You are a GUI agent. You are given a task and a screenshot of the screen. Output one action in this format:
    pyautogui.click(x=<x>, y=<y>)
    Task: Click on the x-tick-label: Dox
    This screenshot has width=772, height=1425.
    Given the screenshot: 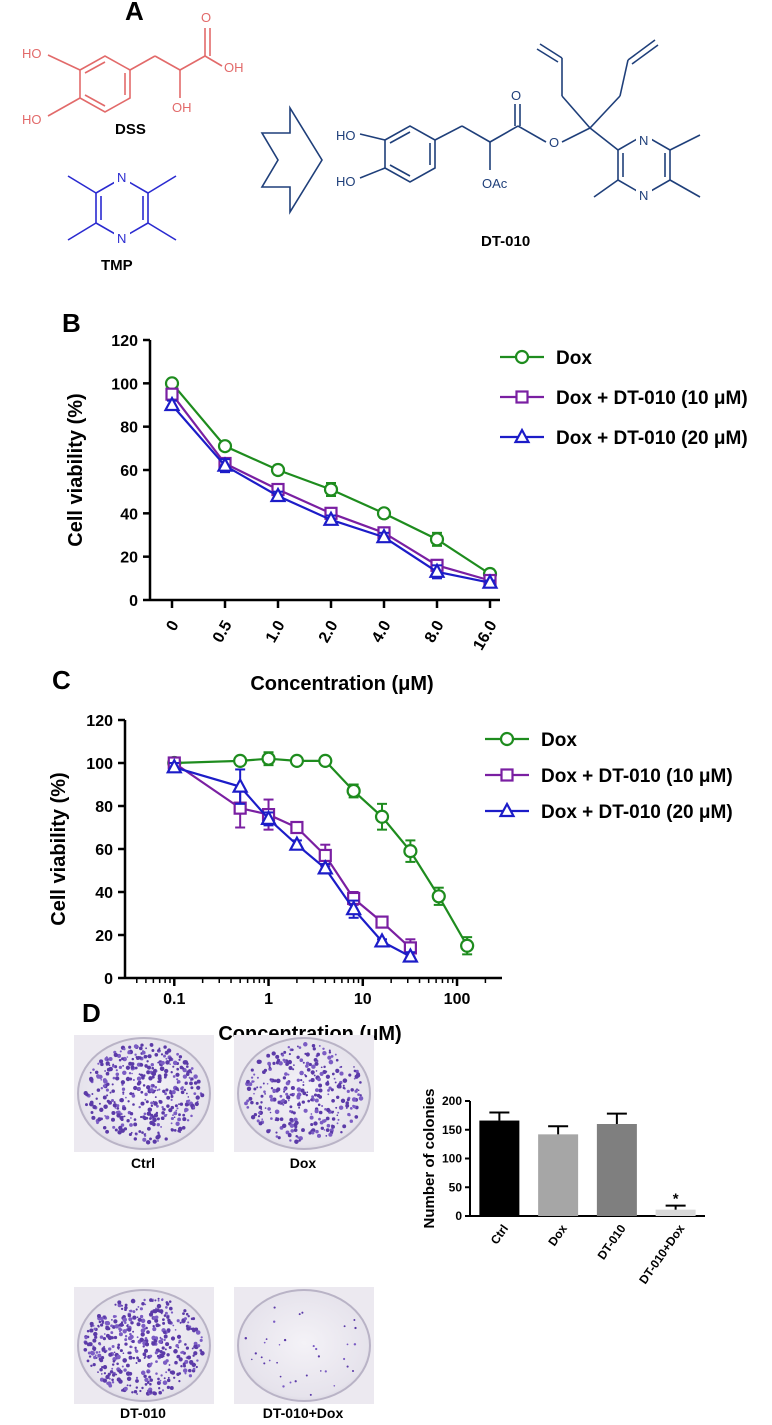 What is the action you would take?
    pyautogui.click(x=557, y=1235)
    